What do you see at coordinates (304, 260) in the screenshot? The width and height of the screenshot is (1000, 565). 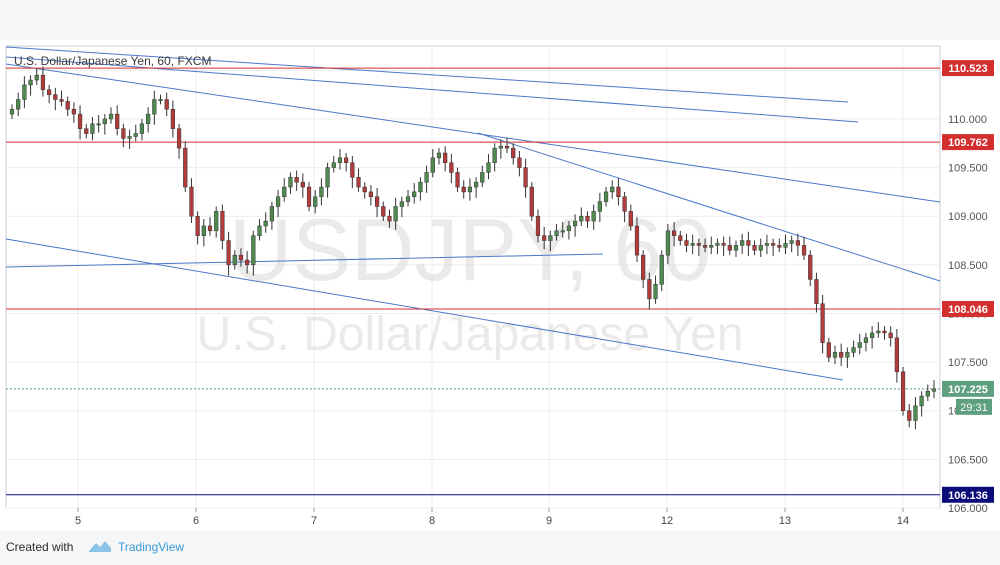 I see `trendline` at bounding box center [304, 260].